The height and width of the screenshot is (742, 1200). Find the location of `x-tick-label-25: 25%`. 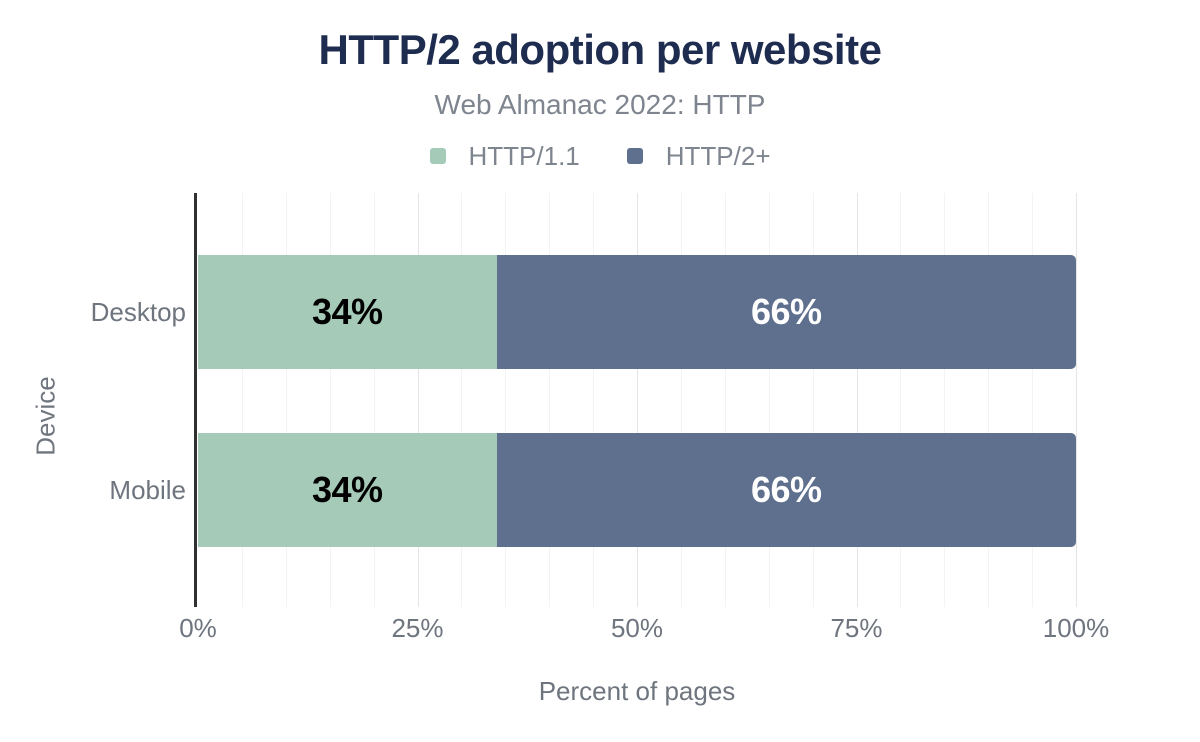

x-tick-label-25: 25% is located at coordinates (417, 628).